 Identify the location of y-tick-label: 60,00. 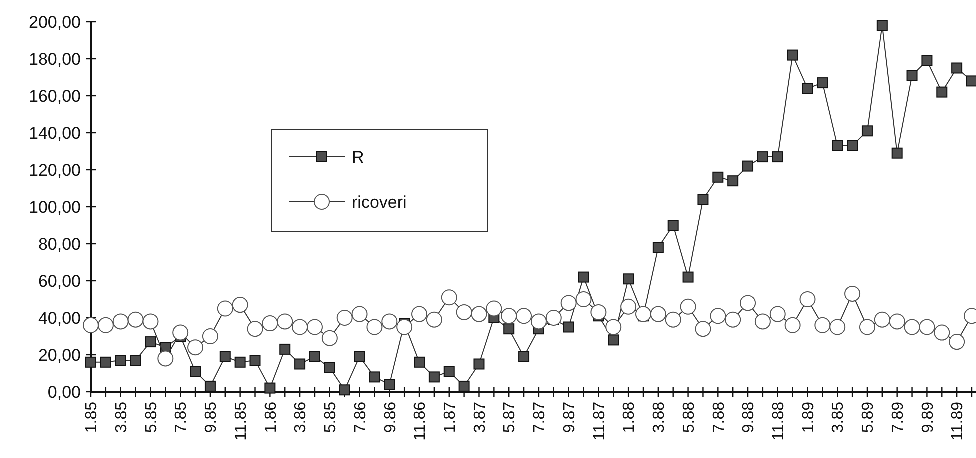
(59, 281).